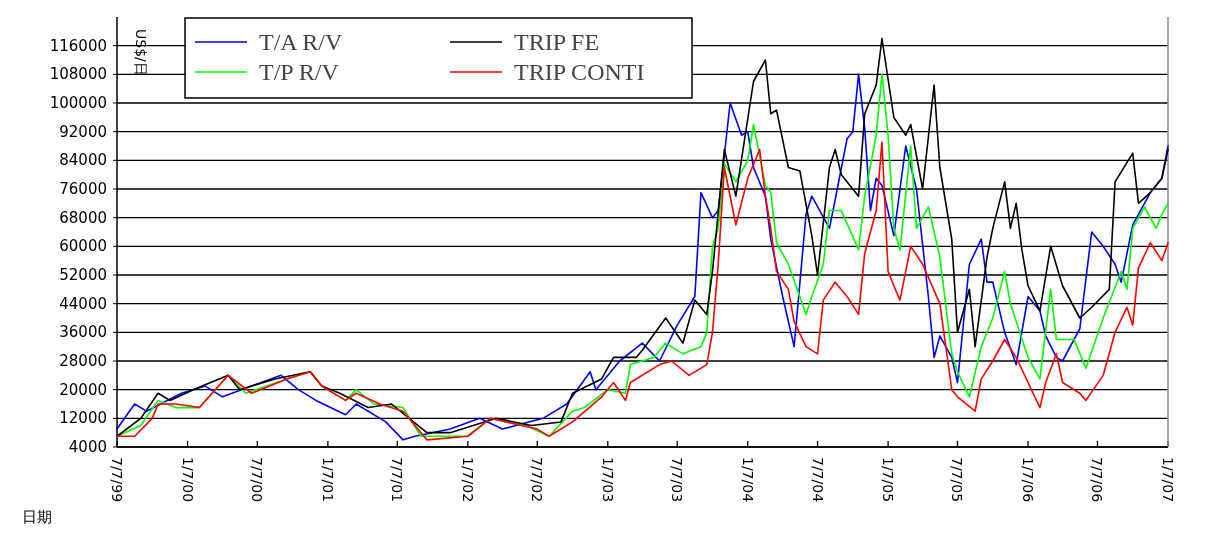  What do you see at coordinates (83, 361) in the screenshot?
I see `y-tick-label: 28000` at bounding box center [83, 361].